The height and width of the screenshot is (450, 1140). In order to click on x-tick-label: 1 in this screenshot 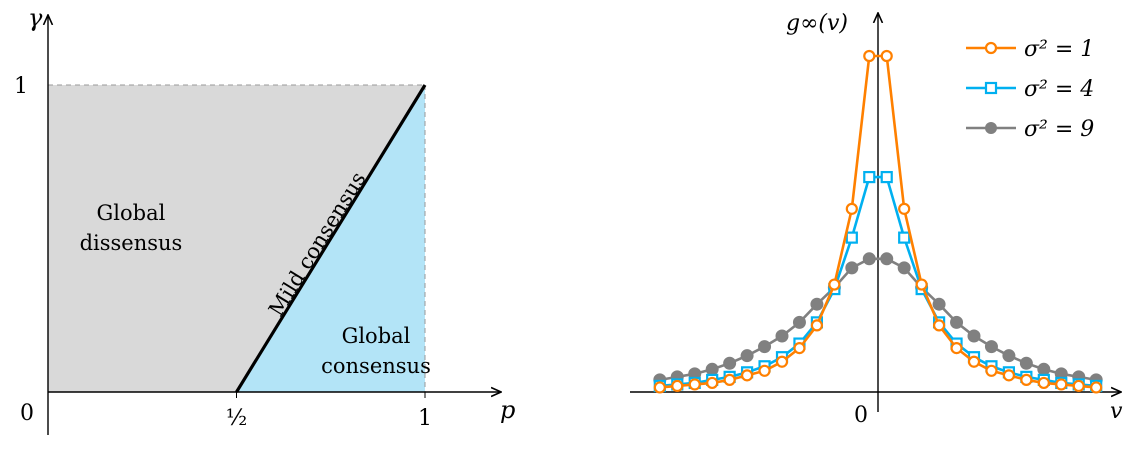, I will do `click(425, 418)`.